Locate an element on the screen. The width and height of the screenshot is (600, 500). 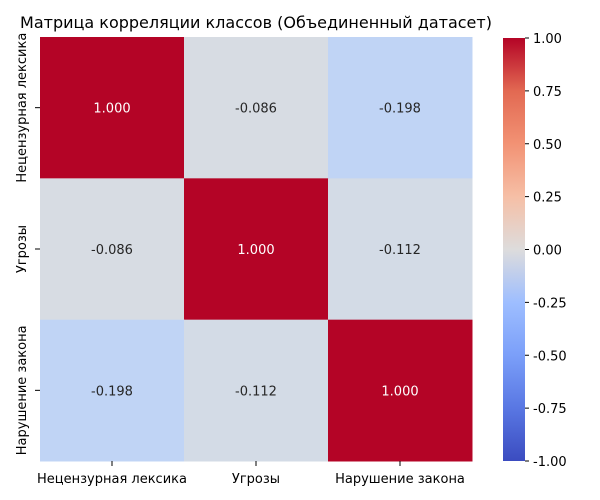
x-tick-label: Нецензурная лексика is located at coordinates (112, 479).